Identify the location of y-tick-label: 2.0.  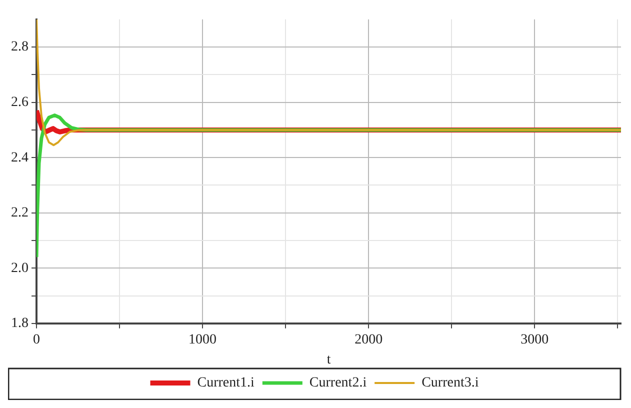
(19, 268).